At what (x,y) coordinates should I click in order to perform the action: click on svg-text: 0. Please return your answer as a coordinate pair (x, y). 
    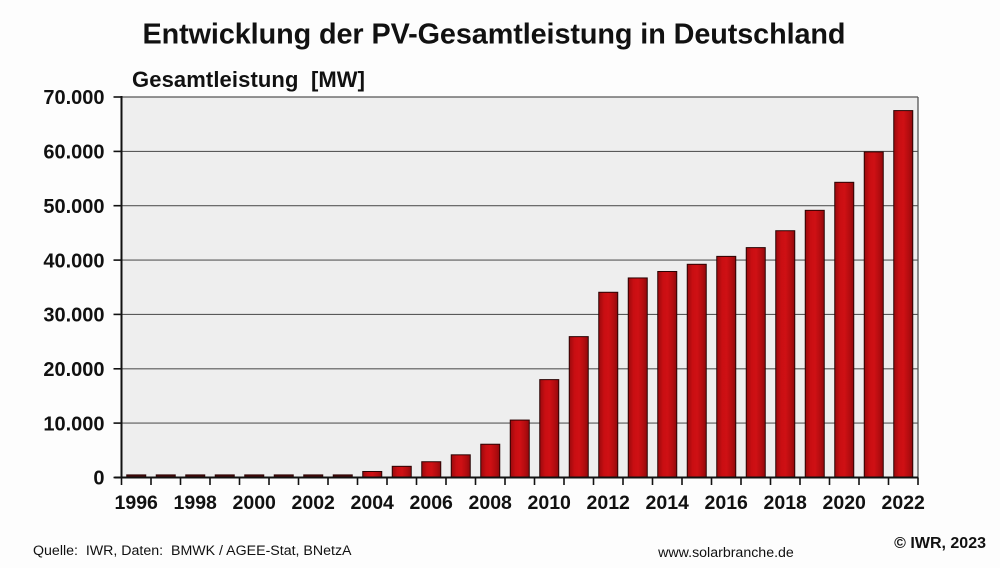
    Looking at the image, I should click on (98, 479).